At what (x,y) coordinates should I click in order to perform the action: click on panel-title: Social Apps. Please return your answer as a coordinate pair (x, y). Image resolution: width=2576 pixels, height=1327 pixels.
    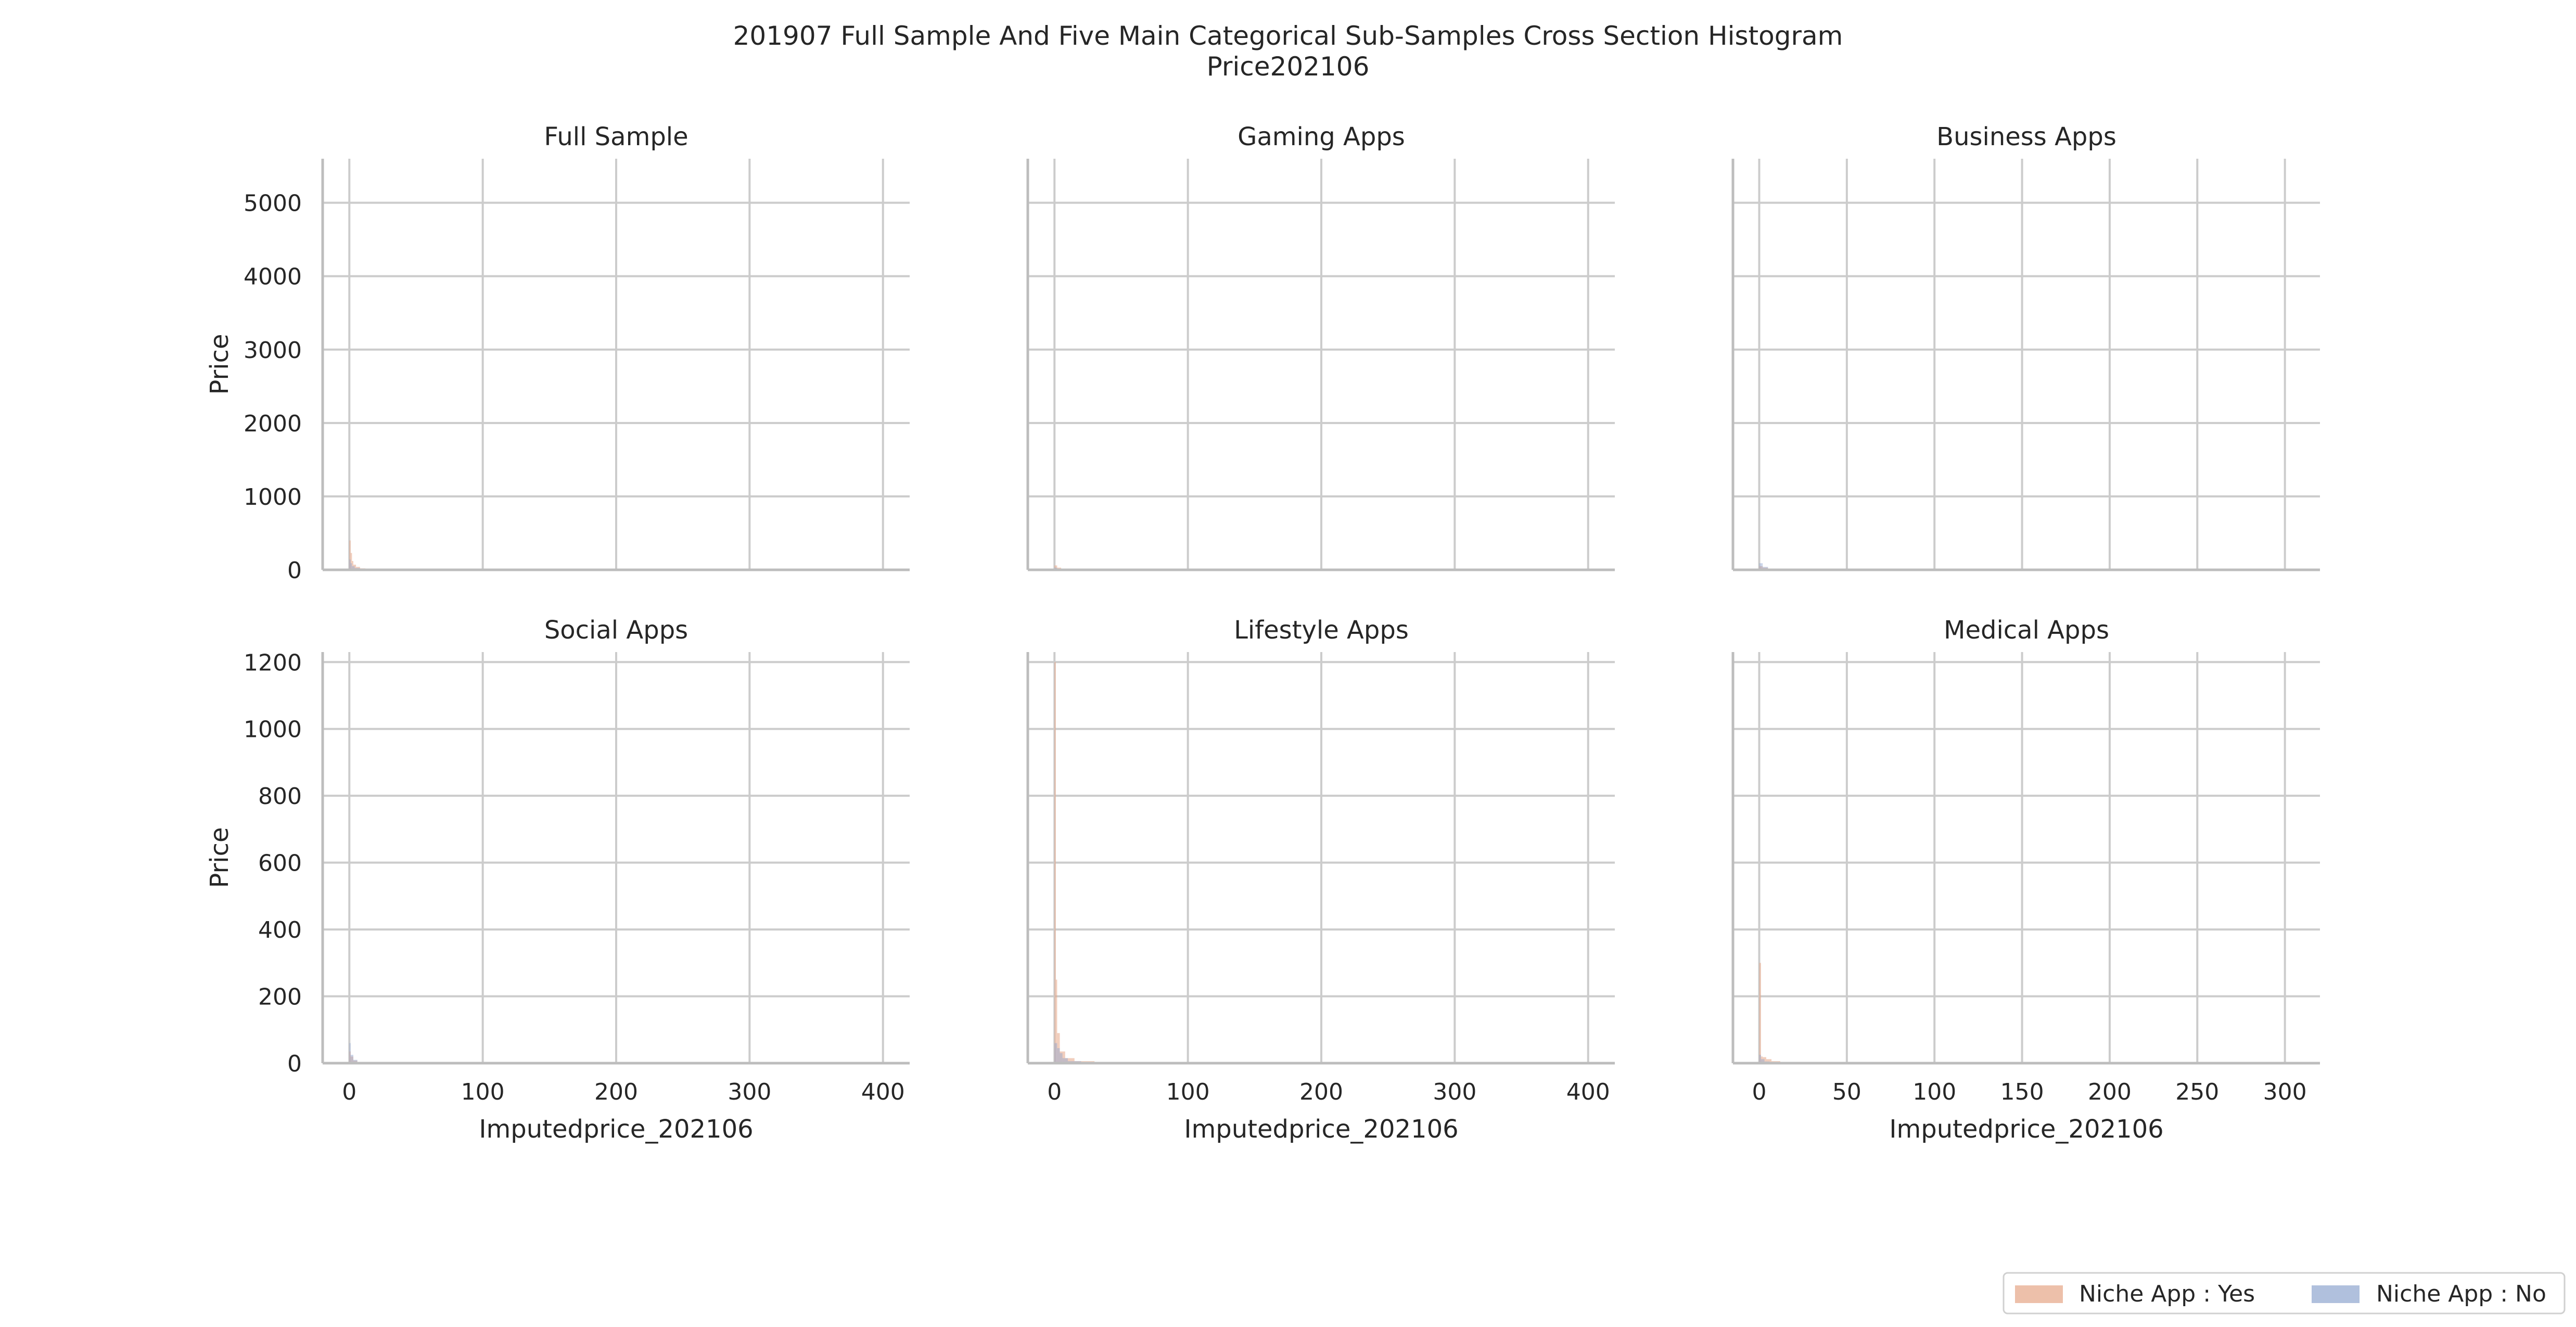
    Looking at the image, I should click on (616, 631).